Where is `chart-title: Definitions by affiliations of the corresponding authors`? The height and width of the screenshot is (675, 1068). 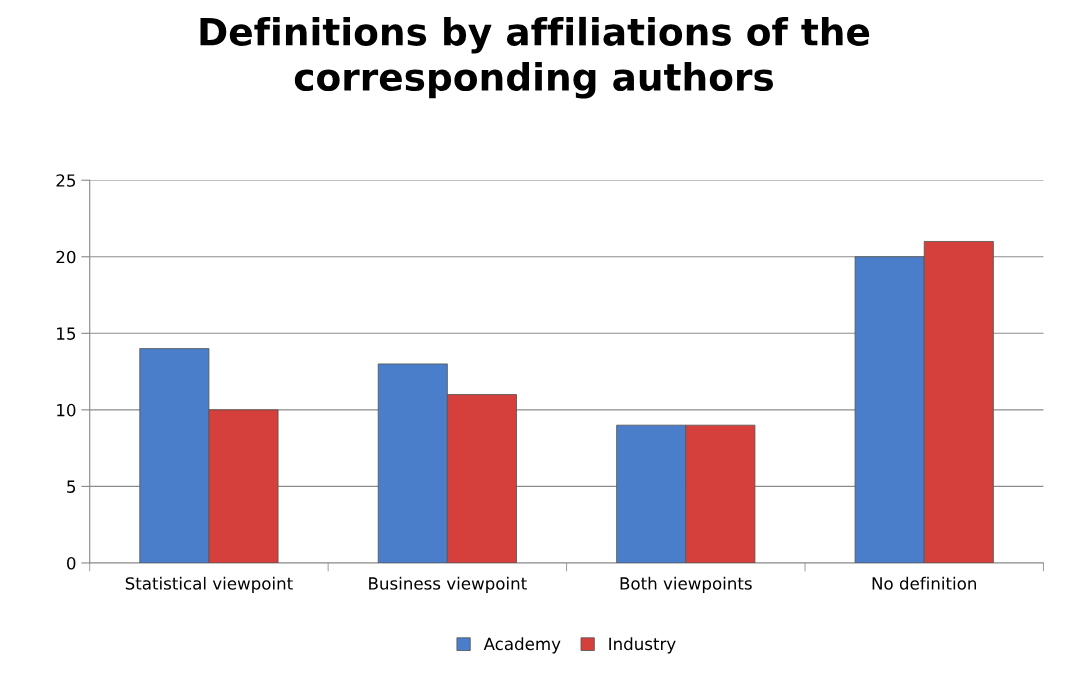 chart-title: Definitions by affiliations of the corresponding authors is located at coordinates (535, 57).